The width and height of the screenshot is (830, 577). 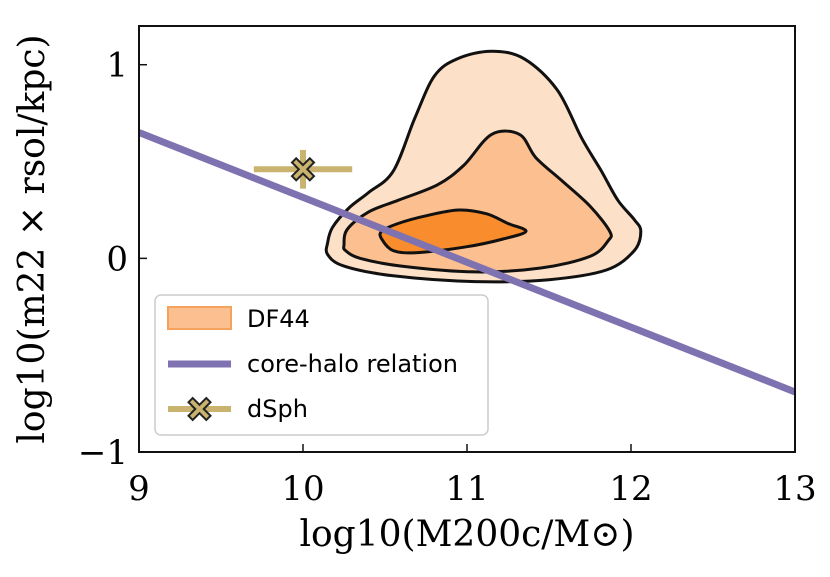 I want to click on legend-dsph-label: dSph, so click(x=277, y=409).